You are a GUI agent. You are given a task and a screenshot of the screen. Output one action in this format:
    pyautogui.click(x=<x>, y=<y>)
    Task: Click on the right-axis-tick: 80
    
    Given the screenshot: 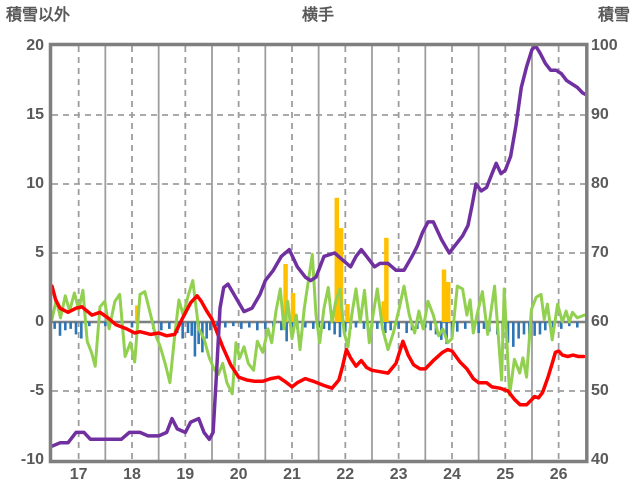 What is the action you would take?
    pyautogui.click(x=600, y=183)
    